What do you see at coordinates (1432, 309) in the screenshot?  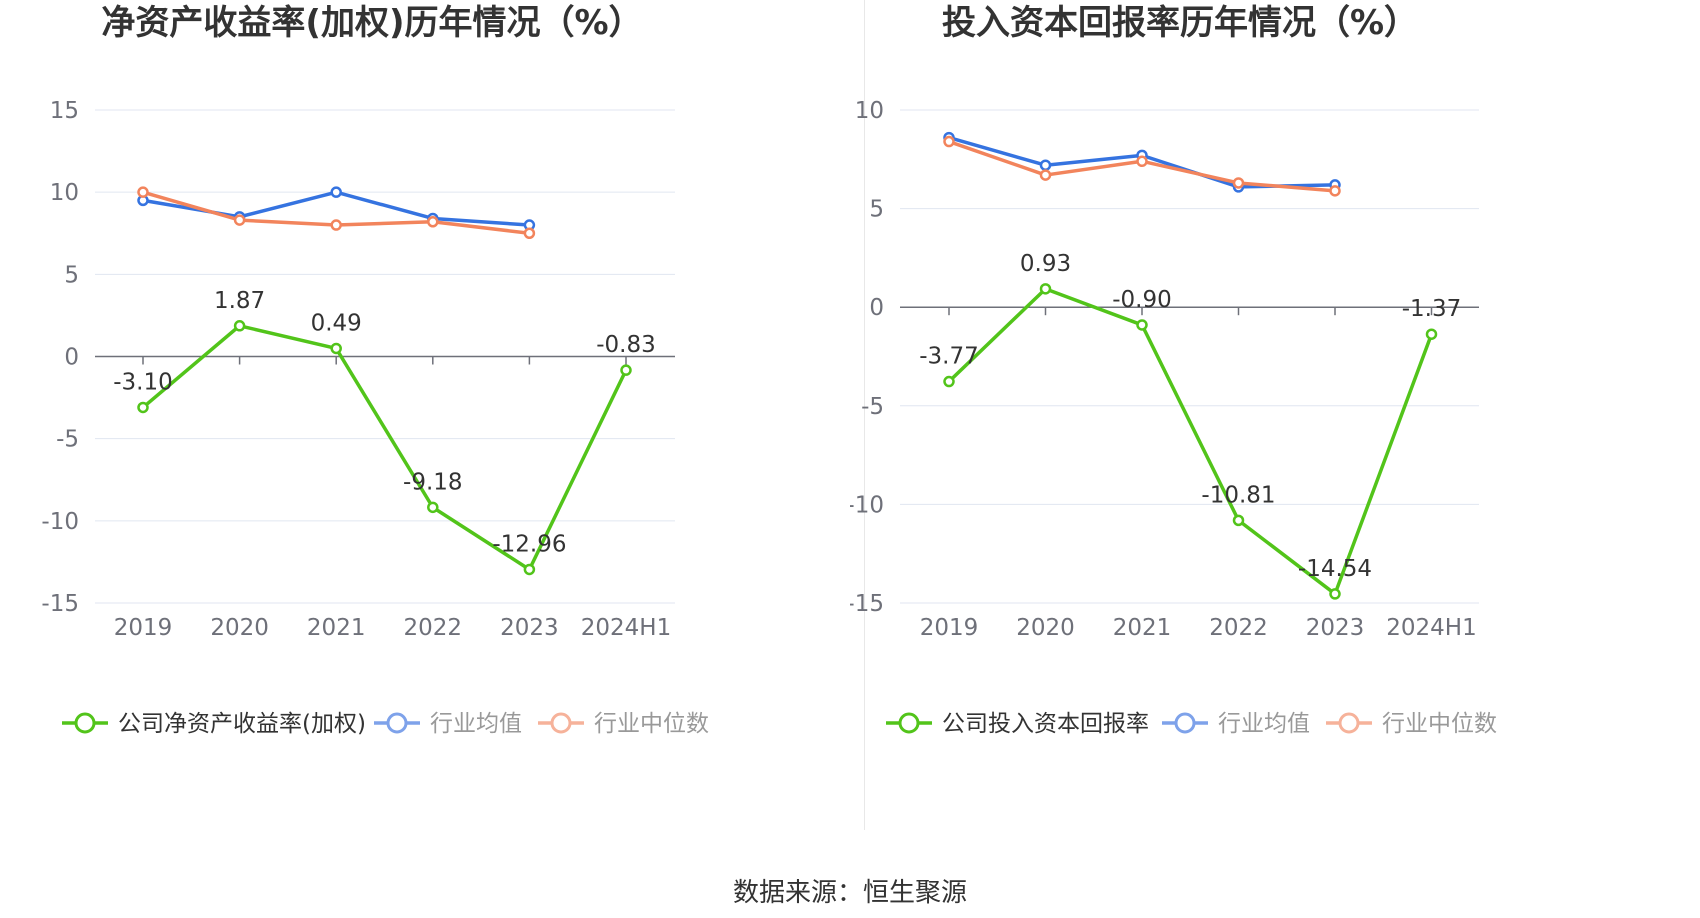 I see `data-label: -1.37` at bounding box center [1432, 309].